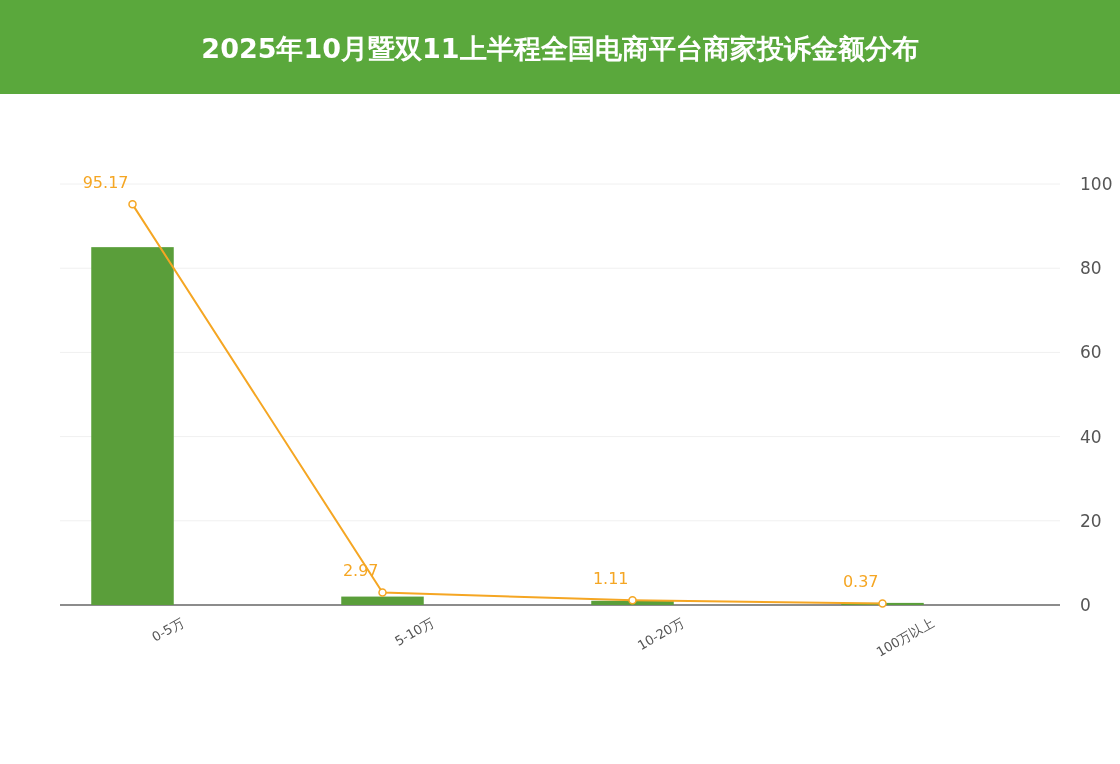 The width and height of the screenshot is (1120, 764). What do you see at coordinates (560, 48) in the screenshot?
I see `chart-title: 2025年10月暨双11上半程全国电商平台商家投诉金额分布` at bounding box center [560, 48].